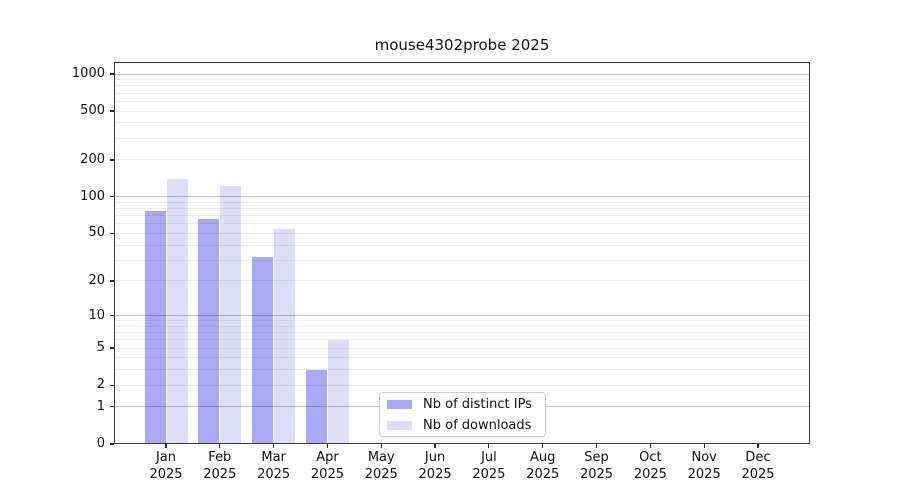  I want to click on x-tick-label: Nov 2025, so click(704, 466).